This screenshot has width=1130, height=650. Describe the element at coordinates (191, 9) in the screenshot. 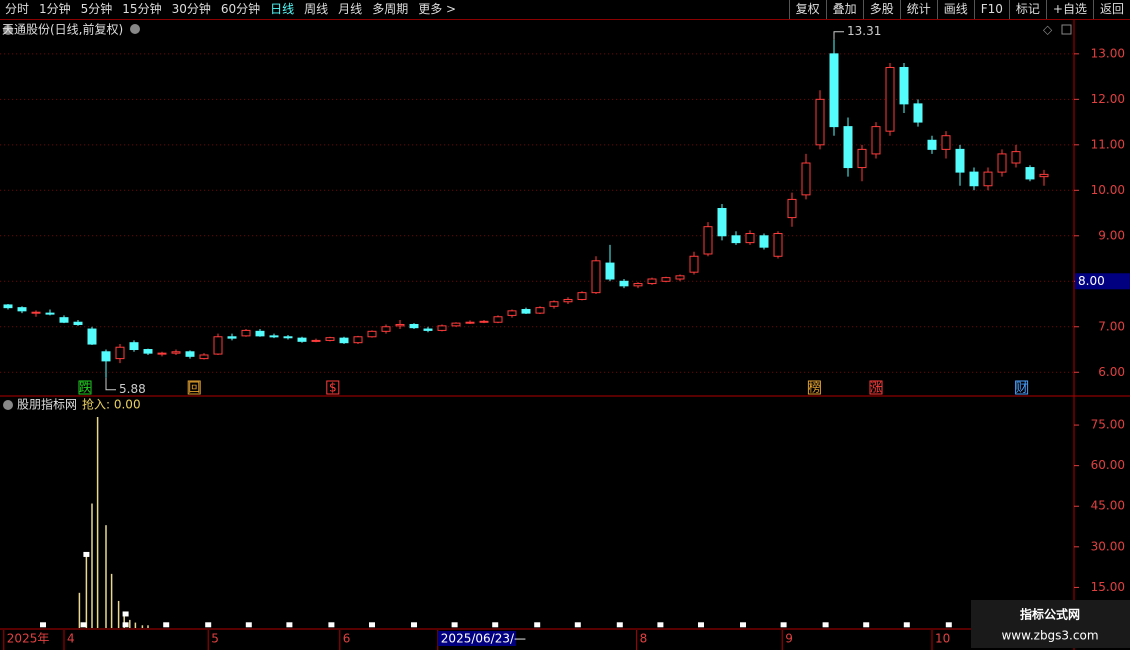

I see `toolbar-button: 30分钟` at that location.